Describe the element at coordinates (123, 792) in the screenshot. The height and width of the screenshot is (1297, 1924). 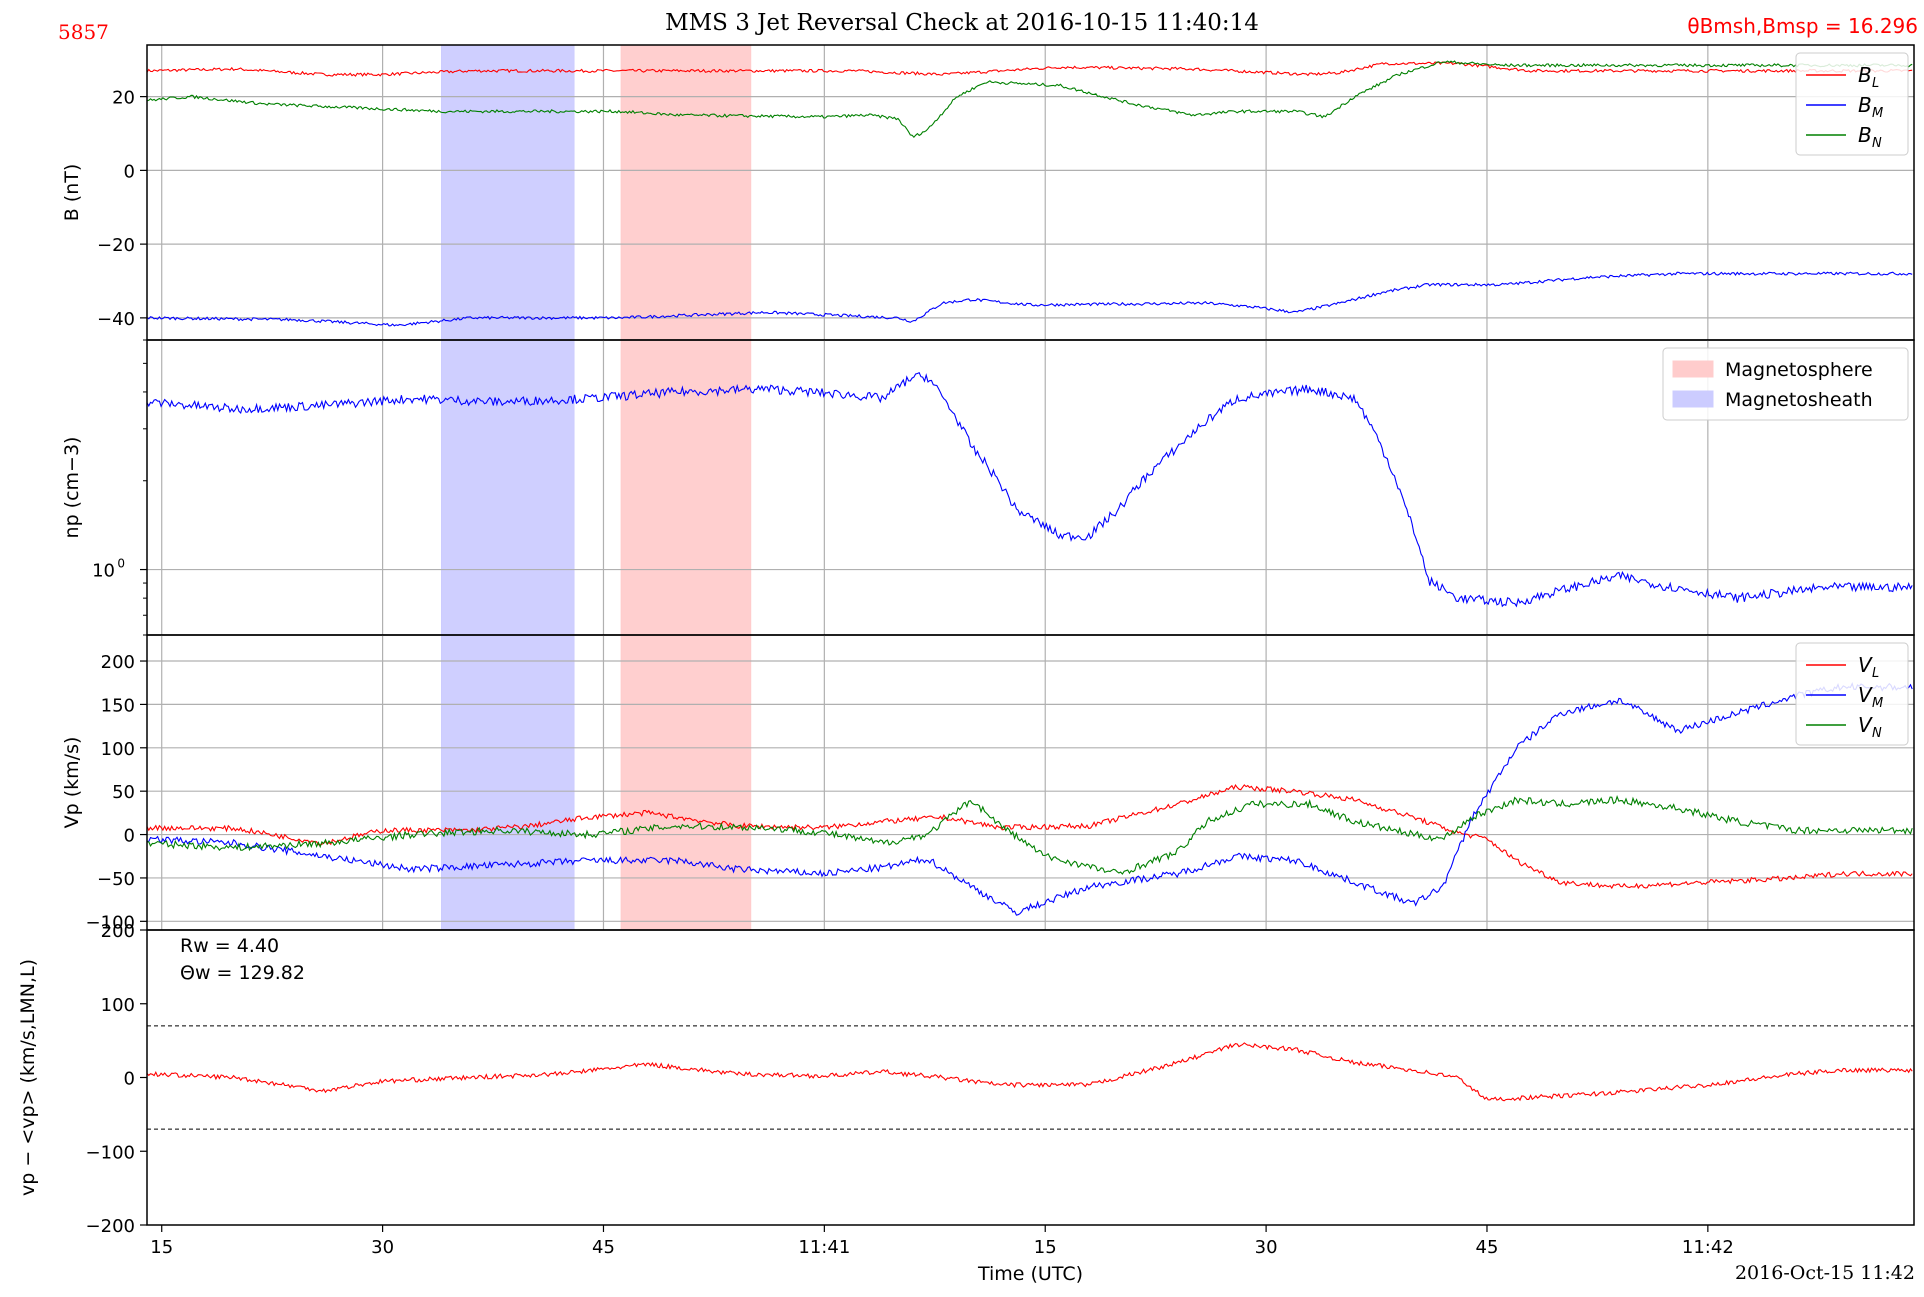
I see `y-tick-label: 50` at that location.